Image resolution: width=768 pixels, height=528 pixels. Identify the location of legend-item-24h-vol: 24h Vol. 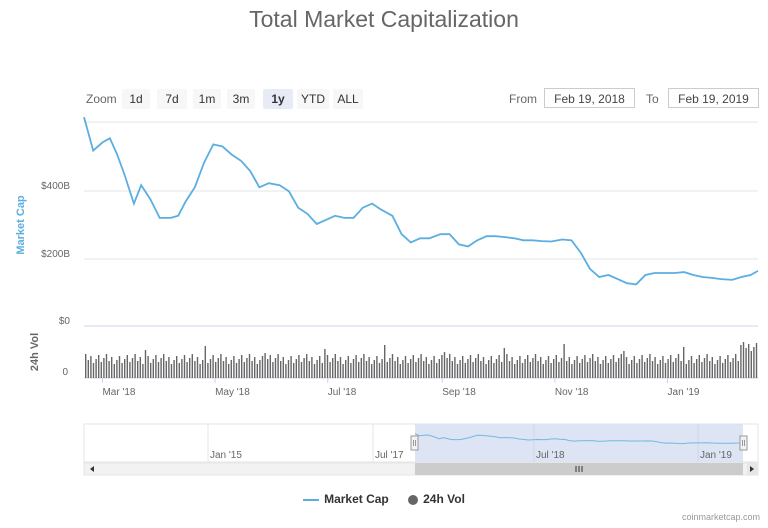
(436, 499).